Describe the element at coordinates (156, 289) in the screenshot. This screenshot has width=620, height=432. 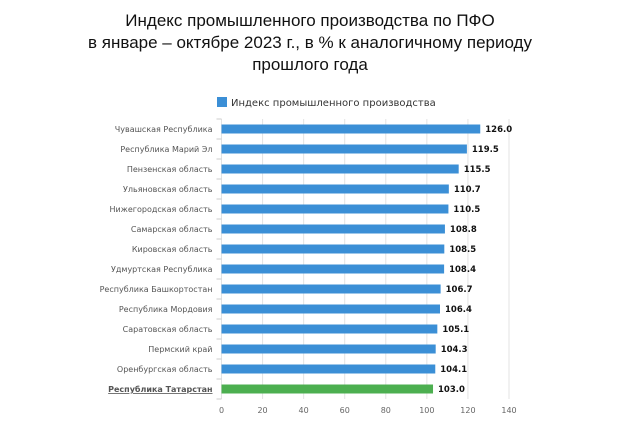
I see `category-label: Республика Башкортостан` at that location.